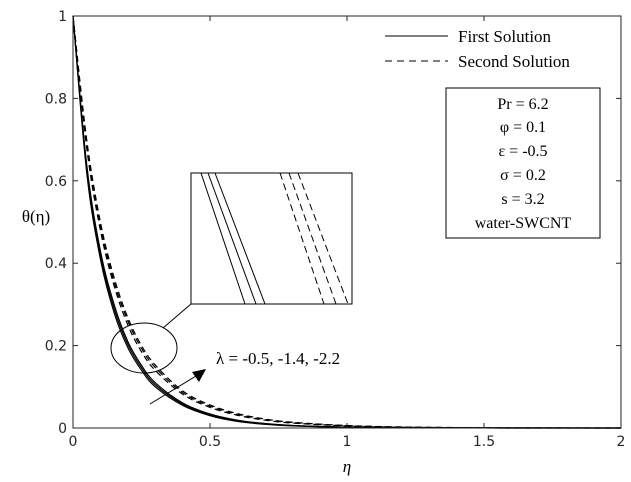  Describe the element at coordinates (36, 216) in the screenshot. I see `y-axis-label: θ(η)` at that location.